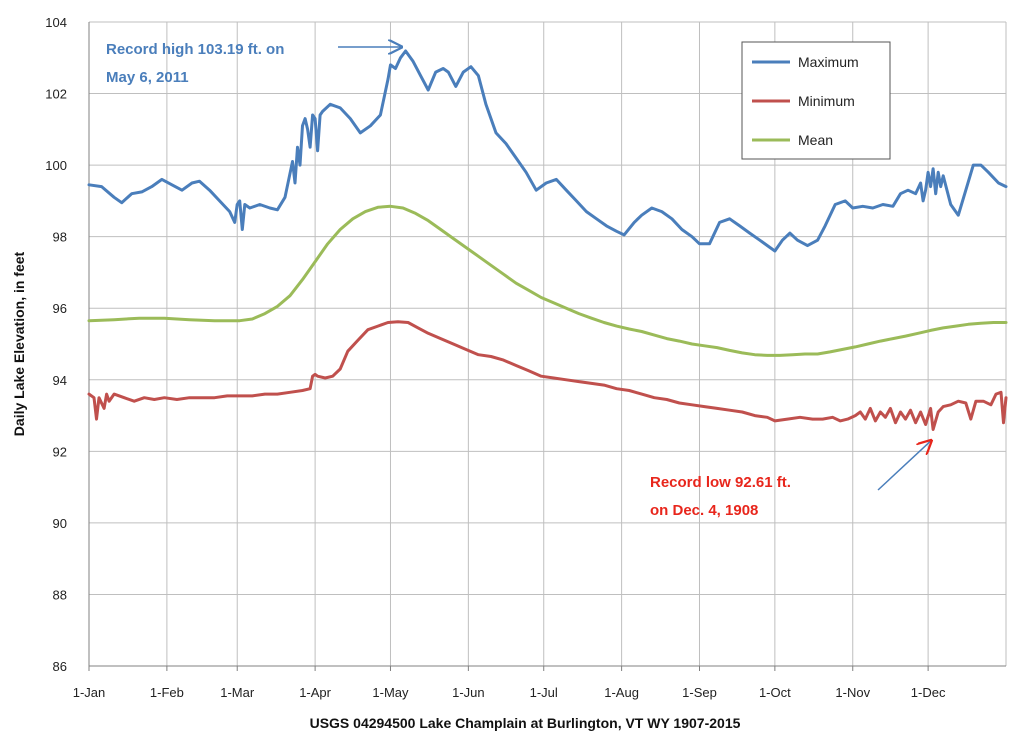 The width and height of the screenshot is (1009, 736). Describe the element at coordinates (167, 692) in the screenshot. I see `x-tick-label: 1-Feb` at that location.